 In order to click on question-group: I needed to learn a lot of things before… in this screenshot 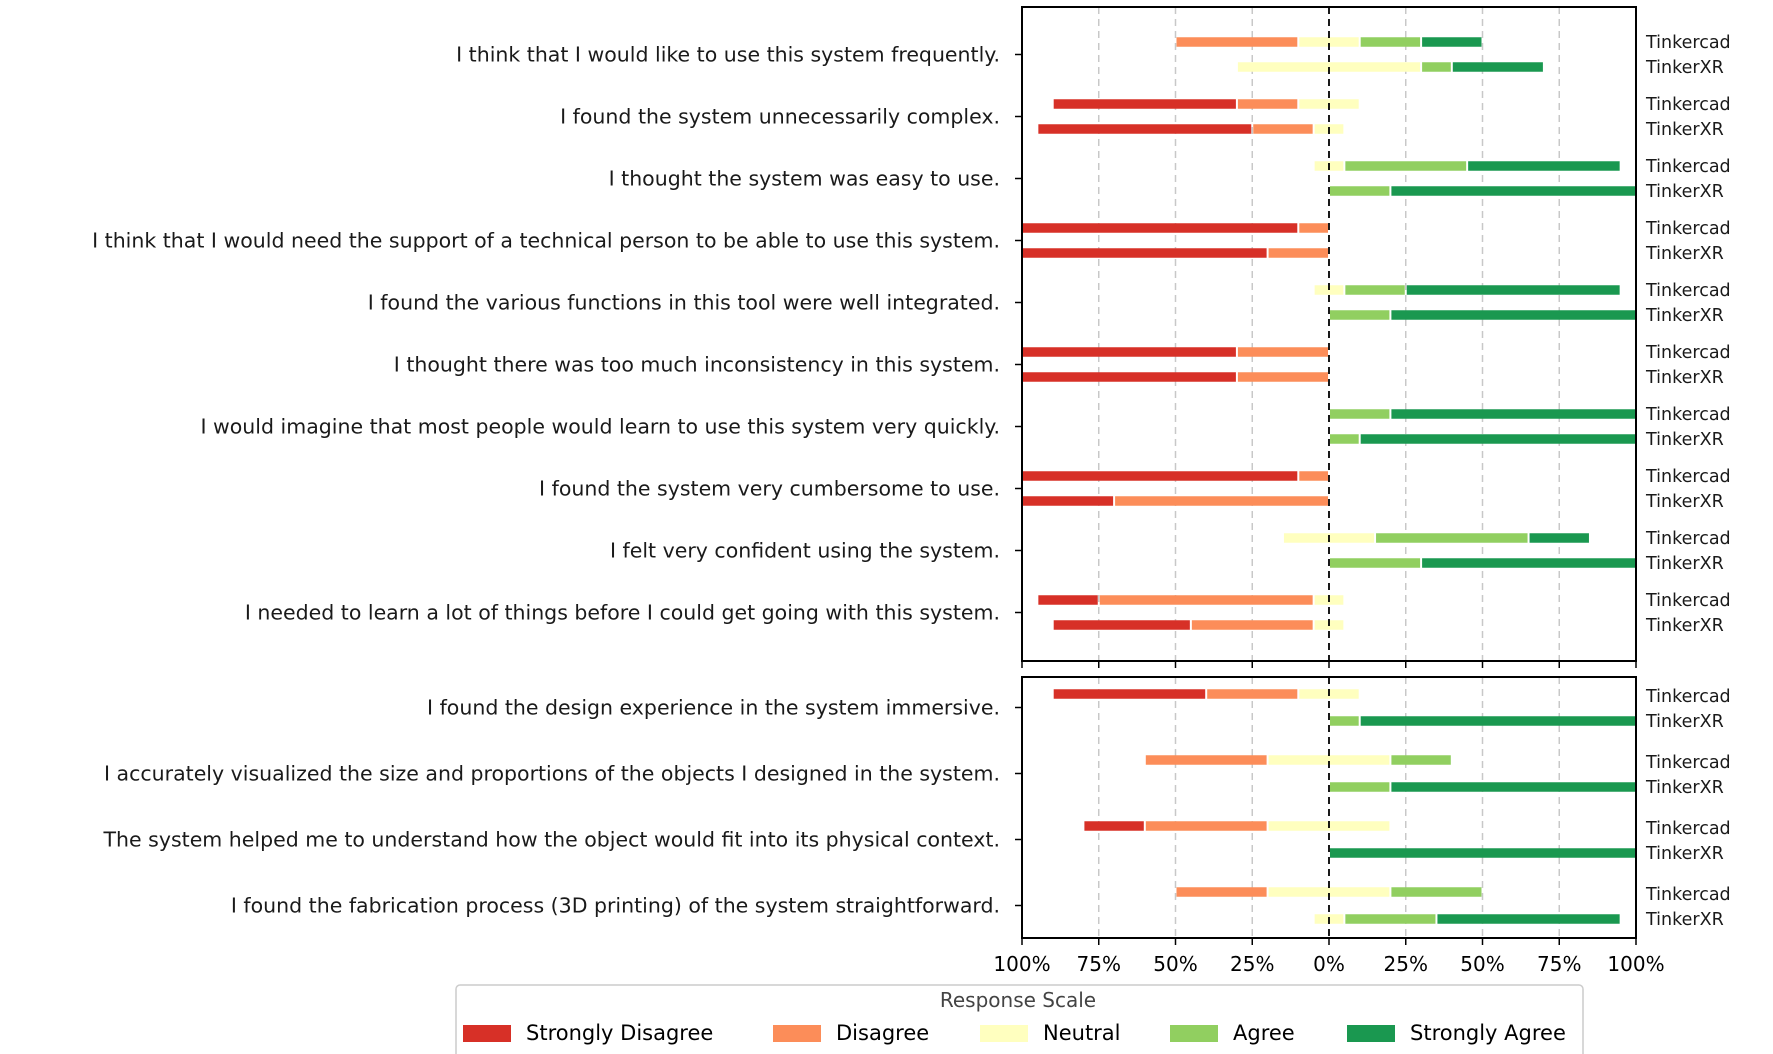, I will do `click(988, 613)`.